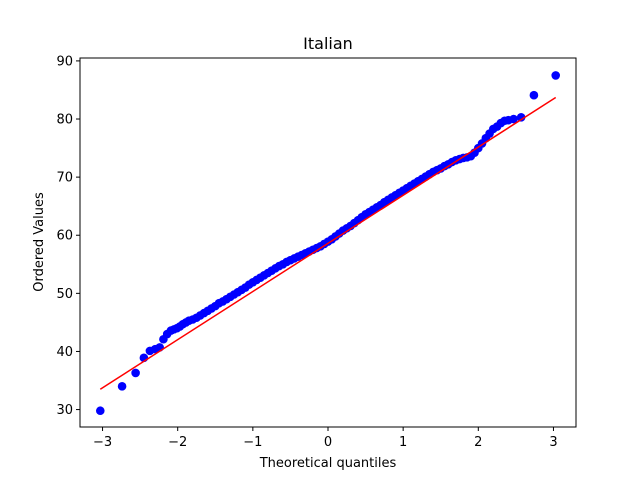 This screenshot has width=640, height=480. I want to click on y-tick-label: 40, so click(64, 352).